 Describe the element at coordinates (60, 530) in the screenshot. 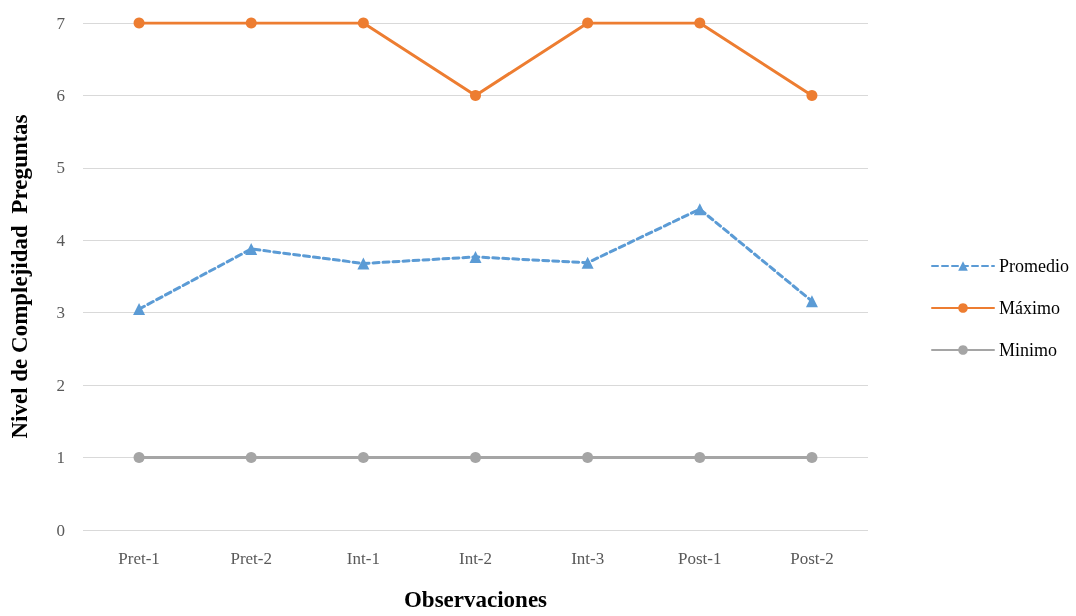

I see `y-tick-label: 0` at that location.